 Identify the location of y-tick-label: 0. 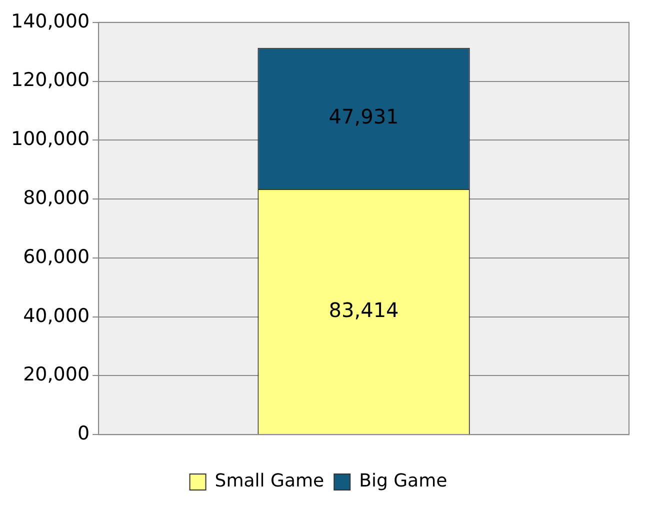
(83, 433).